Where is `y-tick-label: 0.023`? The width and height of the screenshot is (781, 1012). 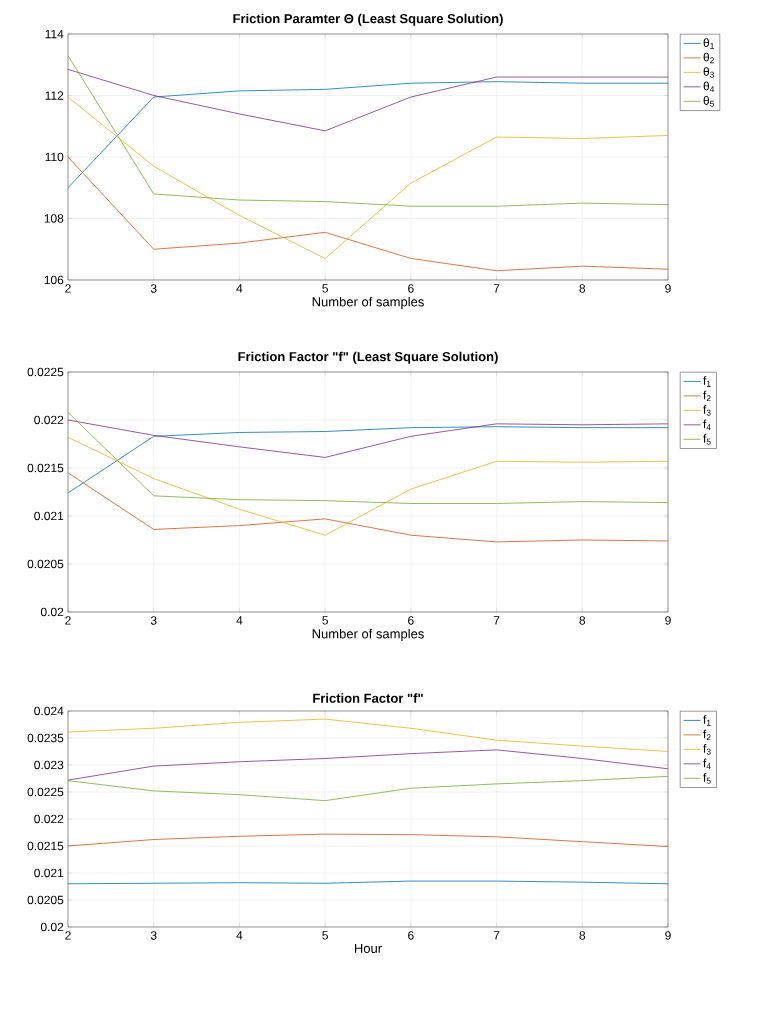 y-tick-label: 0.023 is located at coordinates (49, 765).